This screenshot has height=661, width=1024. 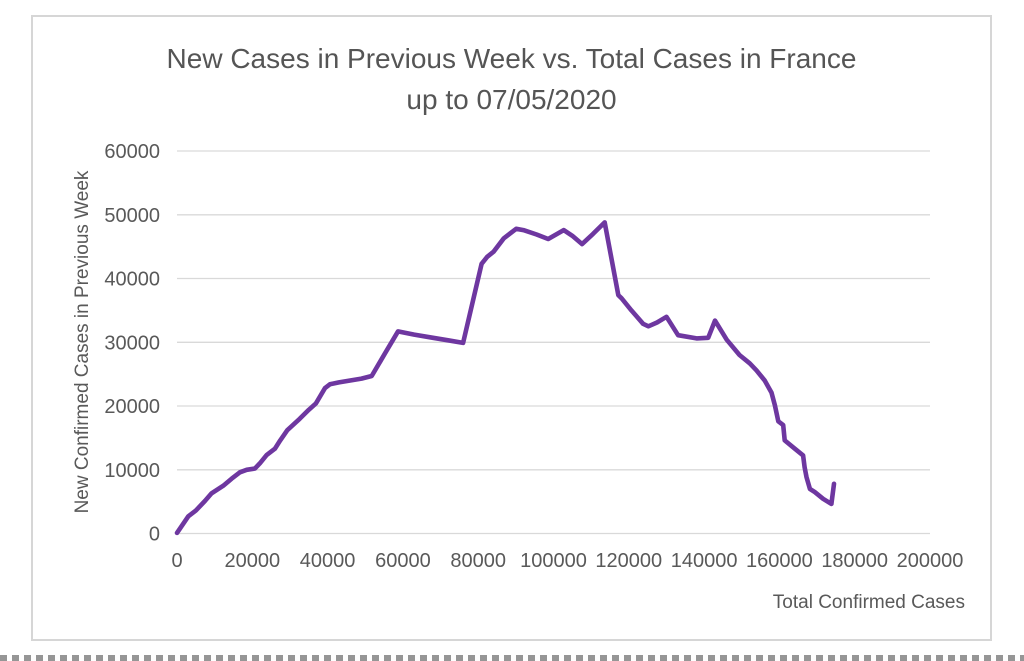 I want to click on x-tick-label: 160000, so click(x=779, y=561).